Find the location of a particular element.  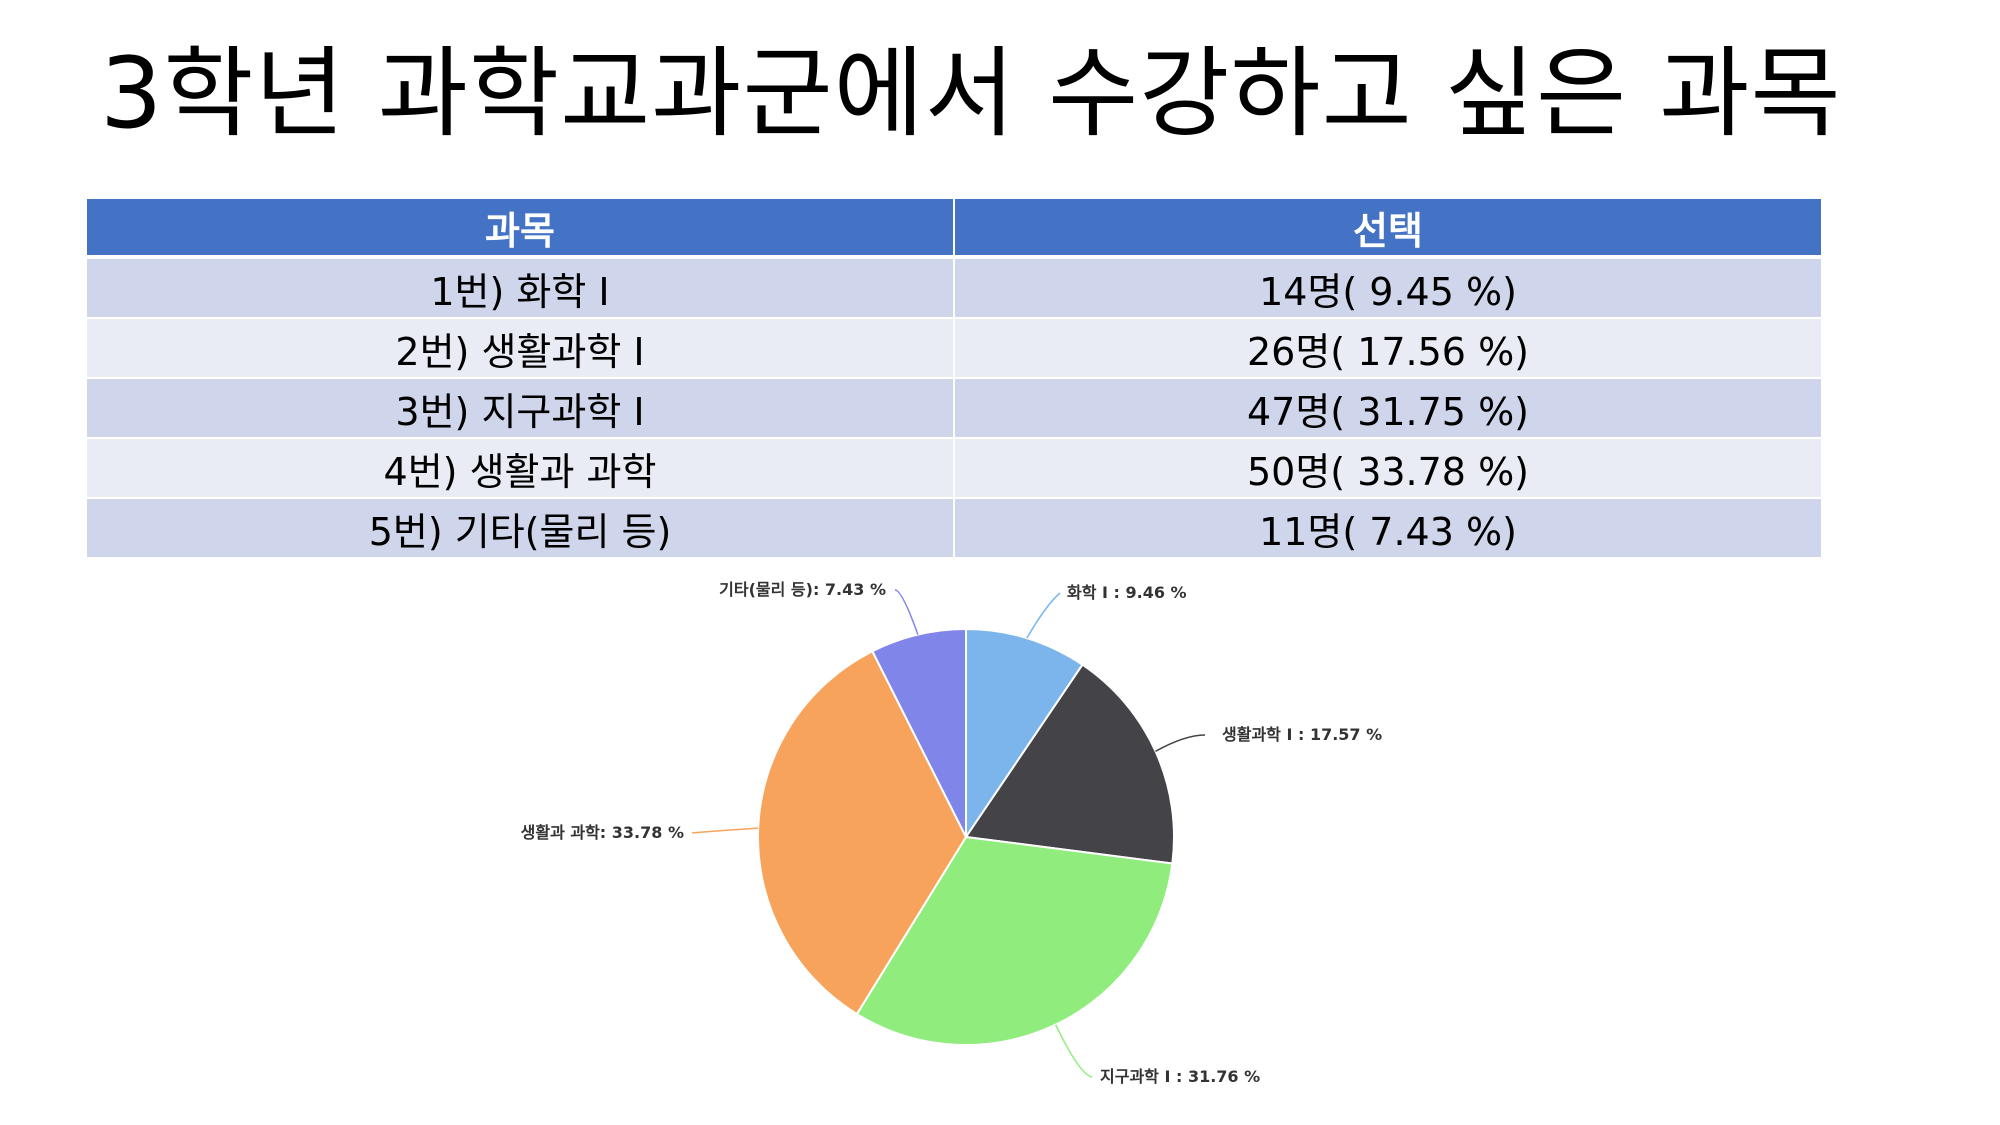

slice-label: 기타(물리 등): 7.43 % is located at coordinates (802, 589).